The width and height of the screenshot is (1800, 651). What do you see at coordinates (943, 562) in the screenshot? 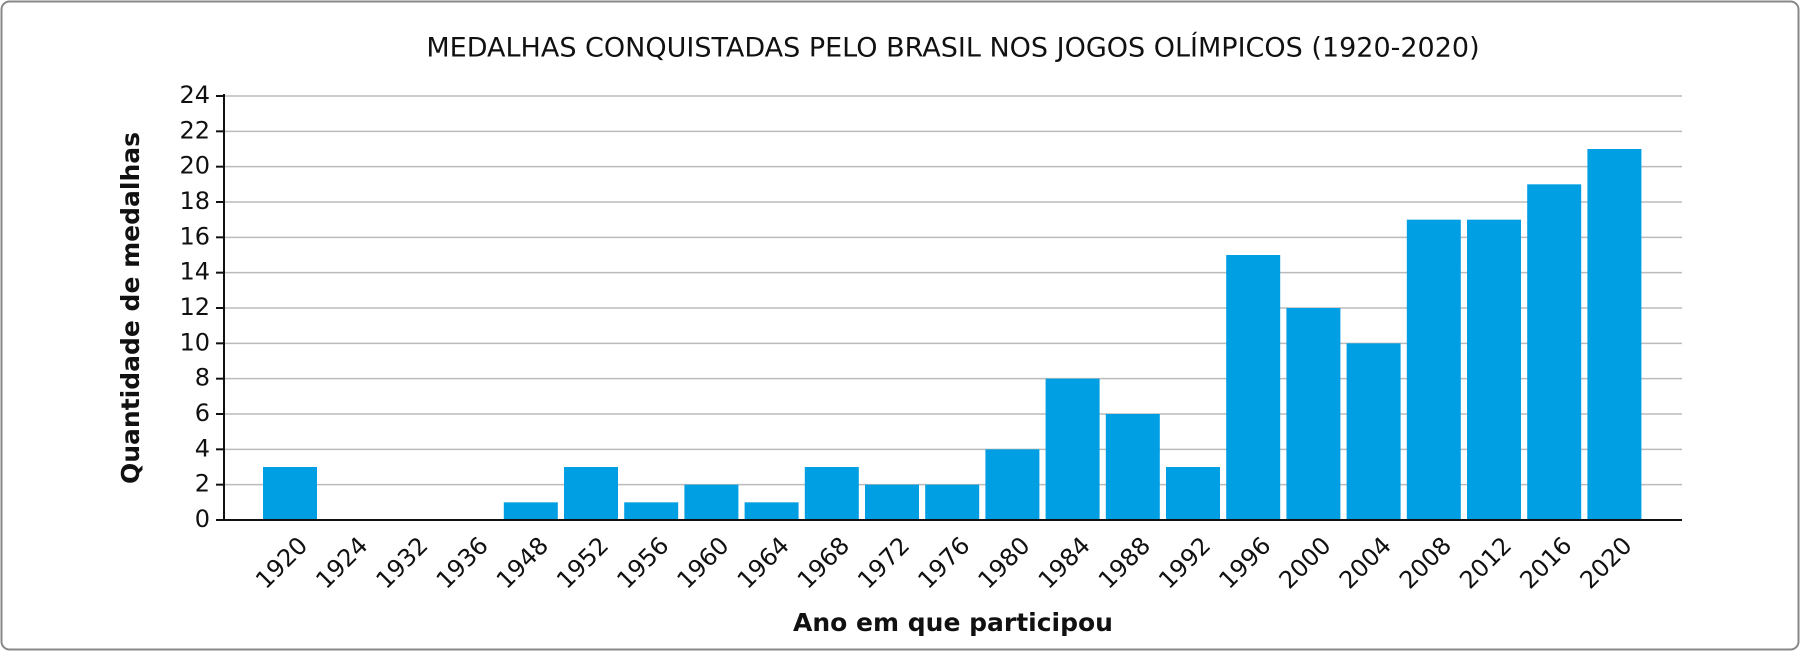
I see `x-tick-label: 1976` at bounding box center [943, 562].